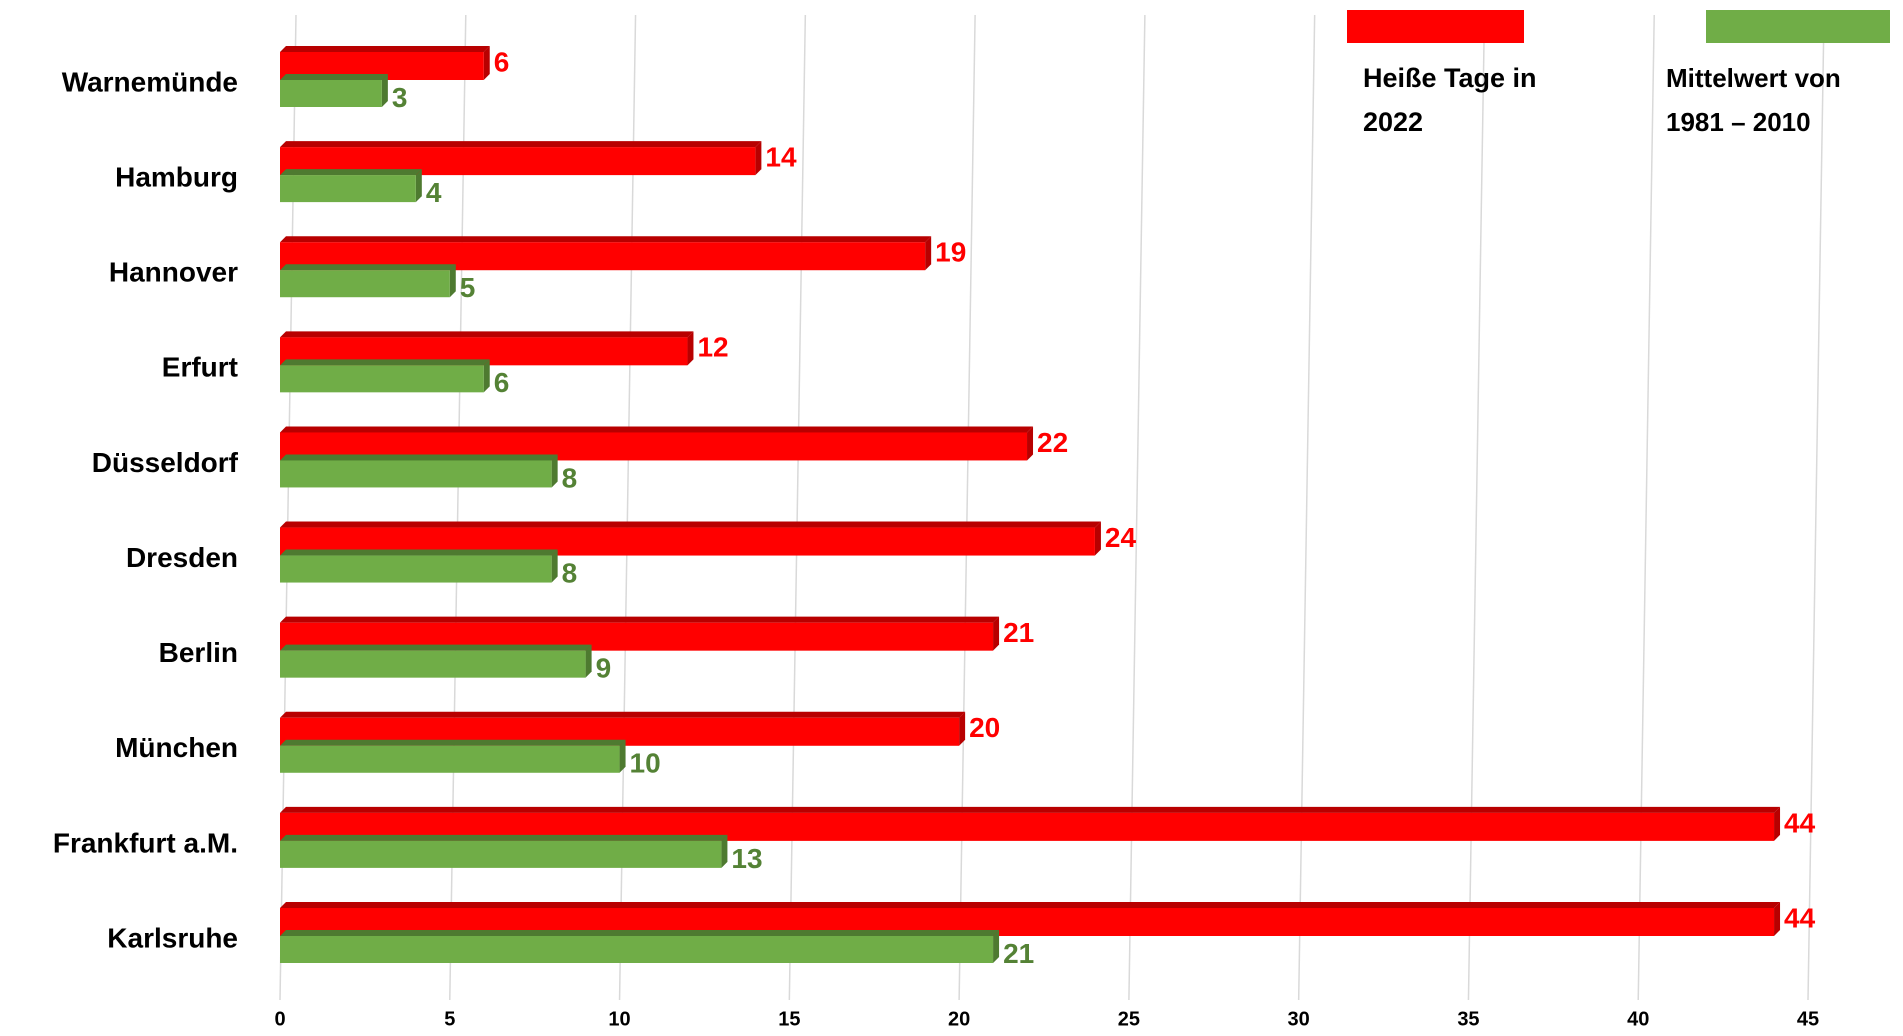  I want to click on x-tick-label: 40, so click(1638, 1019).